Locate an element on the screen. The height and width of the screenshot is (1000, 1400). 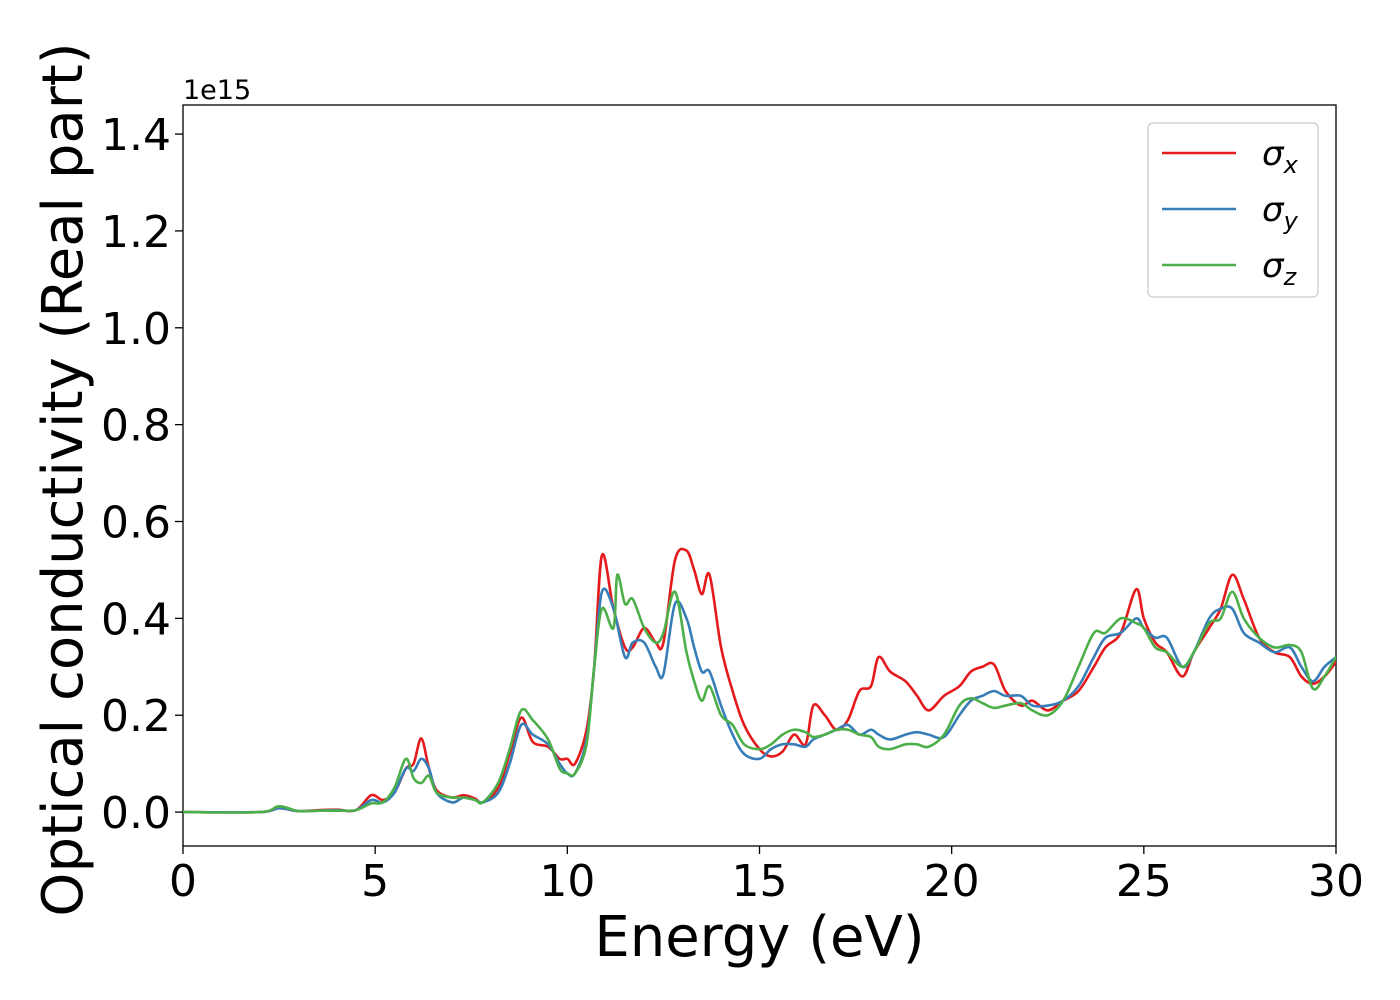
legend-subscript: y is located at coordinates (1291, 221).